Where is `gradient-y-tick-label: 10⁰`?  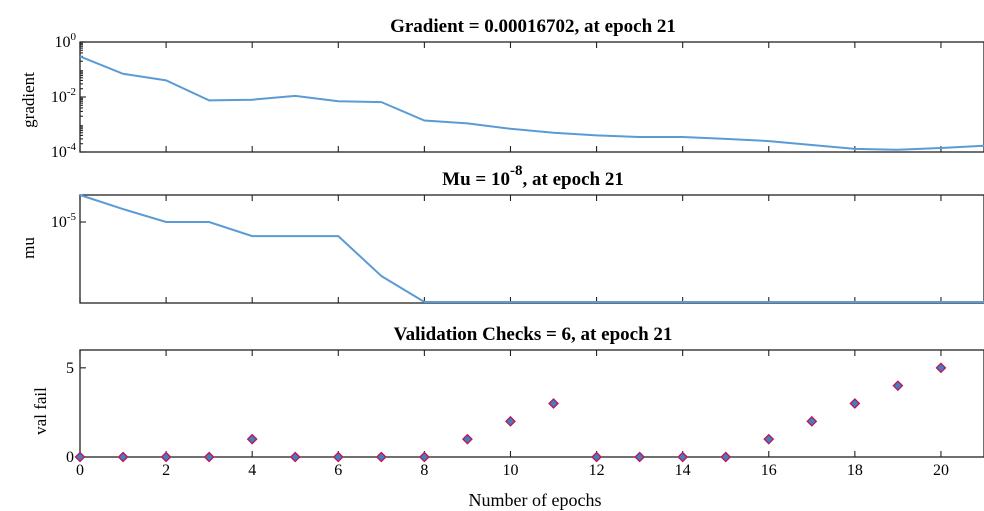 gradient-y-tick-label: 10⁰ is located at coordinates (66, 41).